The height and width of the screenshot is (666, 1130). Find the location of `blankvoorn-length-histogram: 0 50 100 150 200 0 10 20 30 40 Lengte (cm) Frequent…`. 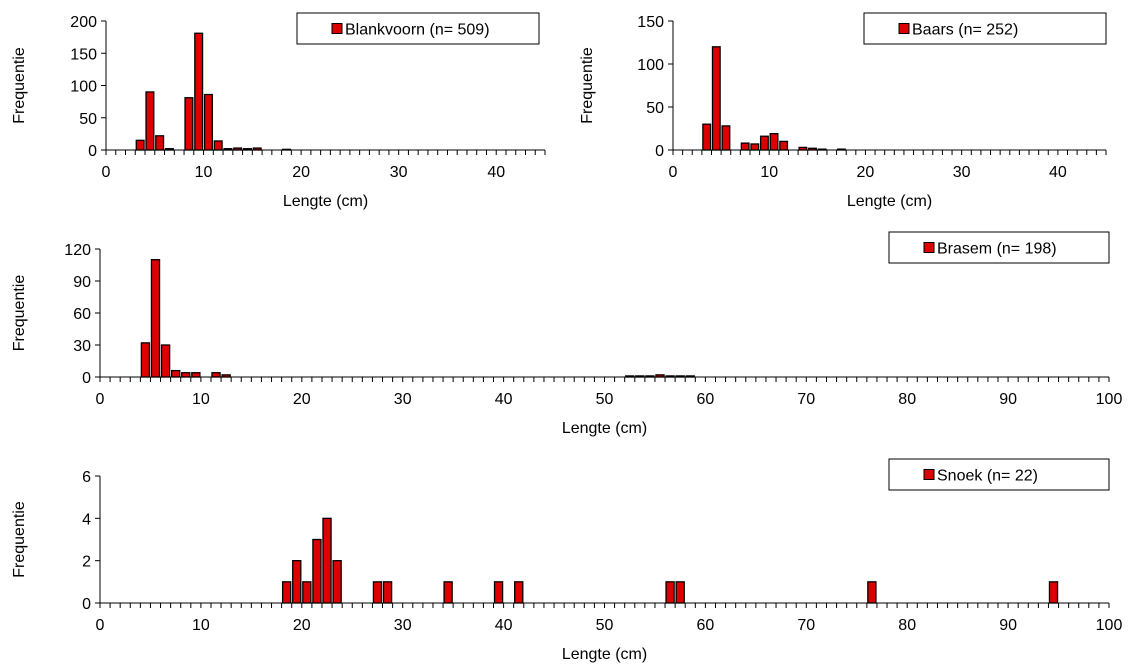

blankvoorn-length-histogram: 0 50 100 150 200 0 10 20 30 40 Lengte (cm) Frequent… is located at coordinates (278, 111).